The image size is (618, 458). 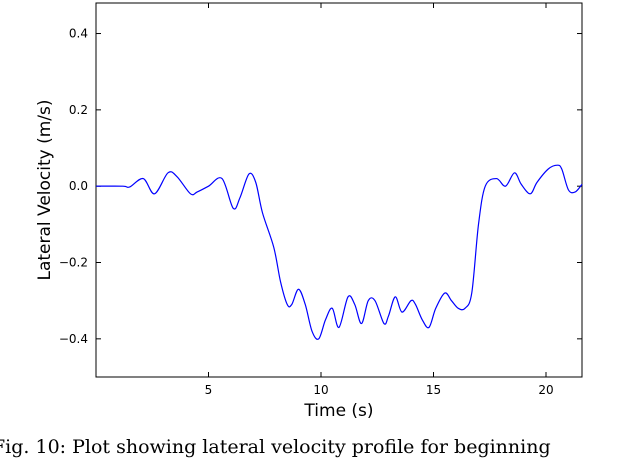 What do you see at coordinates (45, 189) in the screenshot?
I see `y-axis-label: Lateral Velocity (m/s)` at bounding box center [45, 189].